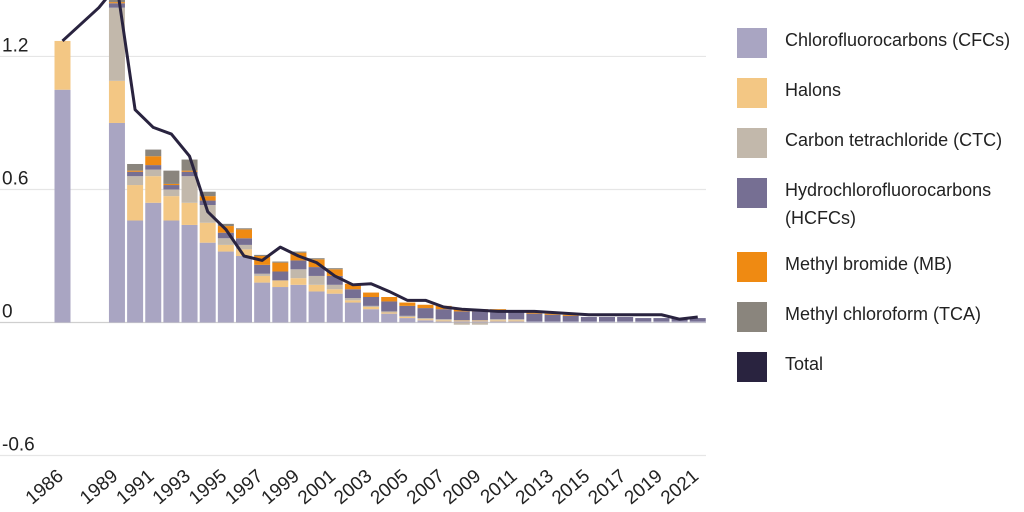  I want to click on legend-label: Total, so click(804, 364).